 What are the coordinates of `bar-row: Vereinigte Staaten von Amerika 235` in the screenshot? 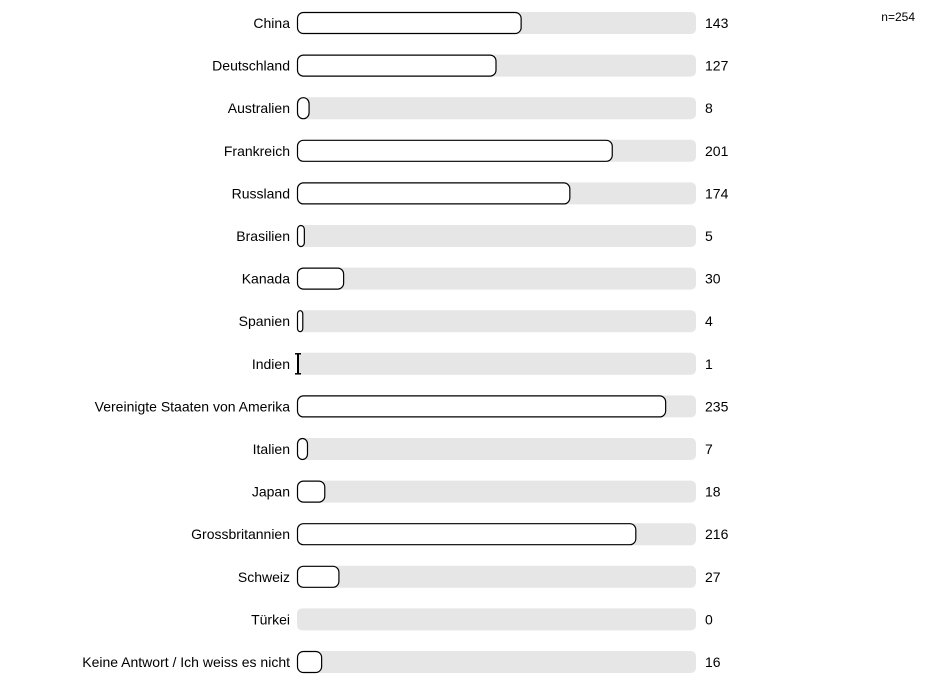 It's located at (412, 406).